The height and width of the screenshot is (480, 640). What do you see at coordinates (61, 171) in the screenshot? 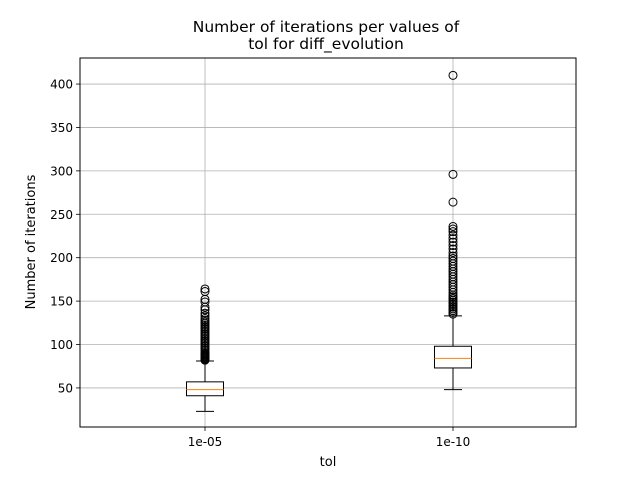
I see `y-tick-label: 300` at bounding box center [61, 171].